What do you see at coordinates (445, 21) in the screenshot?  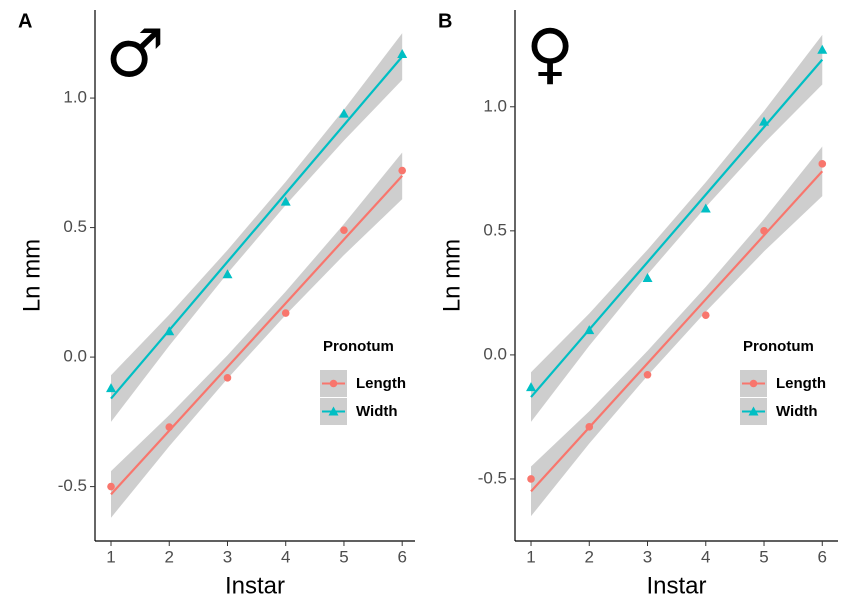 I see `panel-label: B` at bounding box center [445, 21].